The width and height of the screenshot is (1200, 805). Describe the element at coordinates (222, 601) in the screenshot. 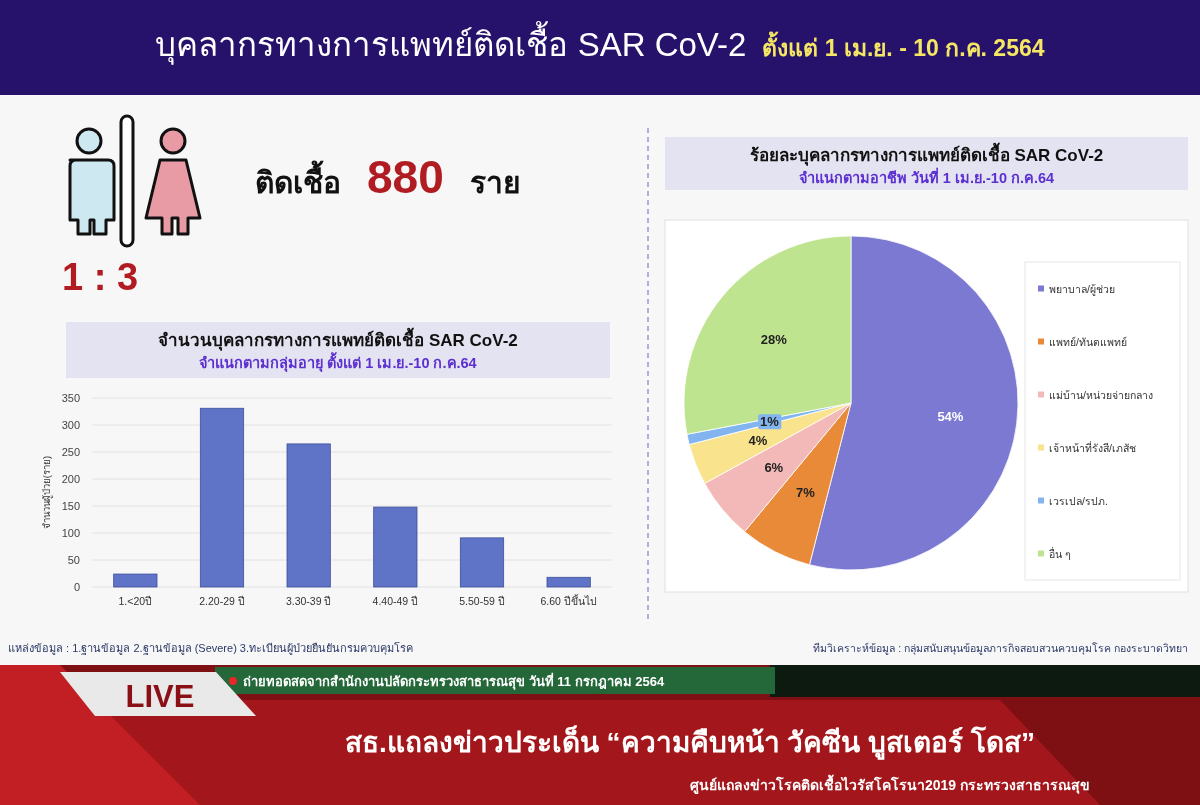

I see `x-tick-label: 2.20-29 ปี` at that location.